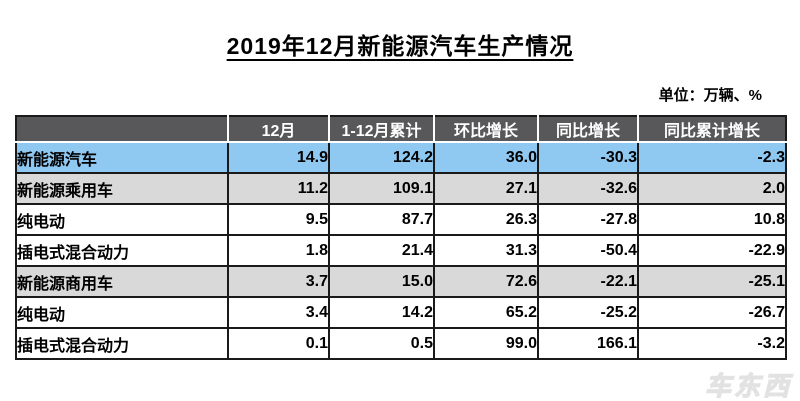 This screenshot has width=800, height=401. What do you see at coordinates (712, 344) in the screenshot?
I see `value-cell: -3.2` at bounding box center [712, 344].